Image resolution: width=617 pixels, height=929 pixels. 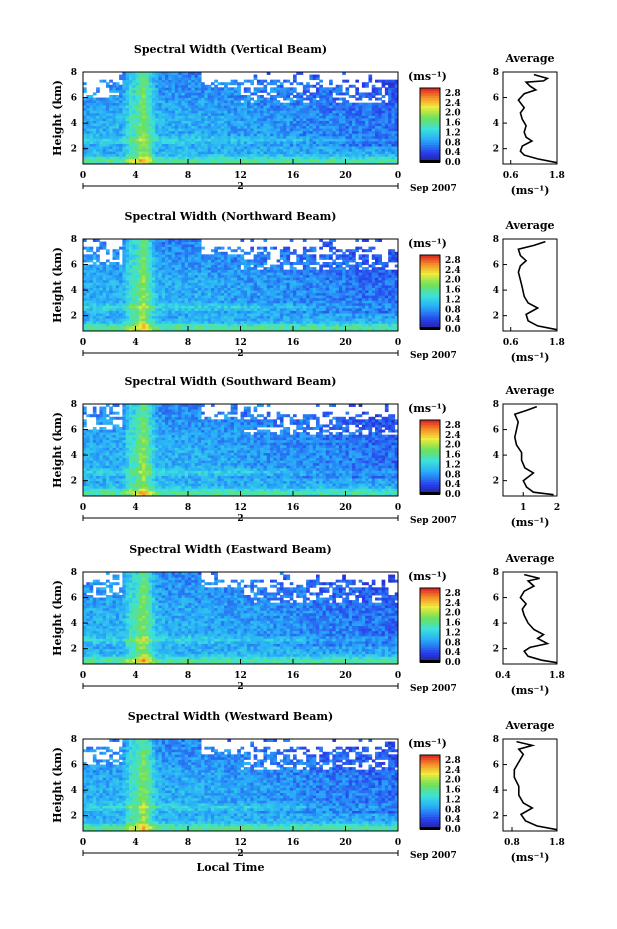 I want to click on y-tick-label: 2, so click(x=74, y=150).